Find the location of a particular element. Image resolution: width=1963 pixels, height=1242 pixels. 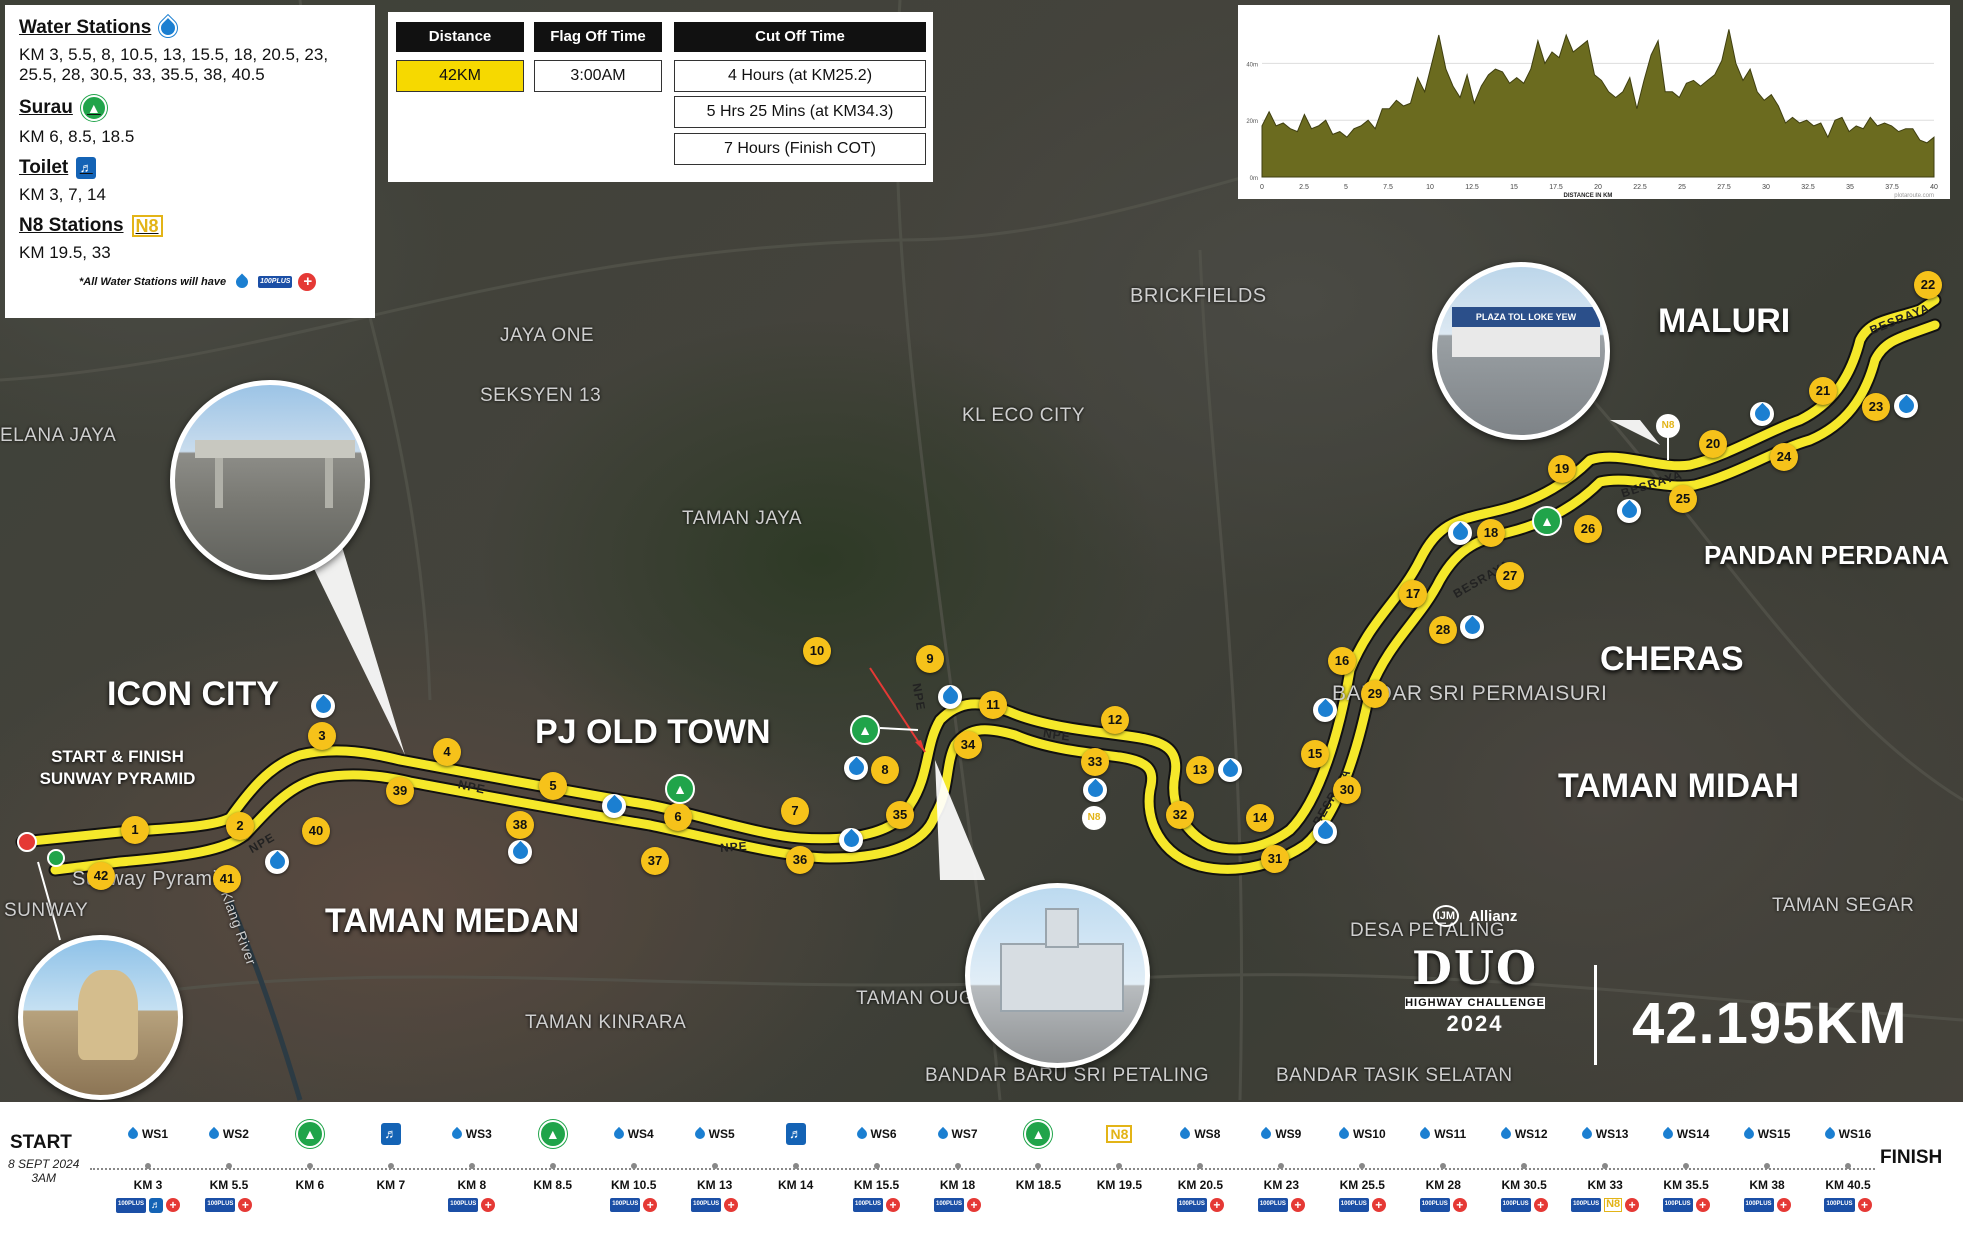

station-km: KM 8 is located at coordinates (472, 1185).